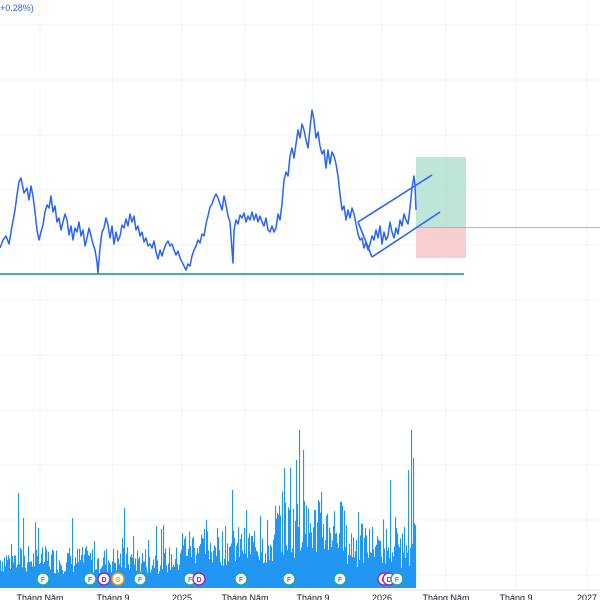 The image size is (600, 600). What do you see at coordinates (406, 234) in the screenshot?
I see `channel-lower-line` at bounding box center [406, 234].